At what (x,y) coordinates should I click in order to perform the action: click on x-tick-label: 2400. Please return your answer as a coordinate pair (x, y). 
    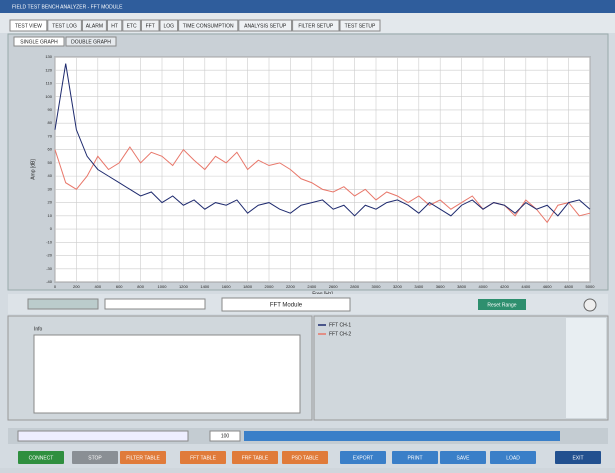
    Looking at the image, I should click on (312, 286).